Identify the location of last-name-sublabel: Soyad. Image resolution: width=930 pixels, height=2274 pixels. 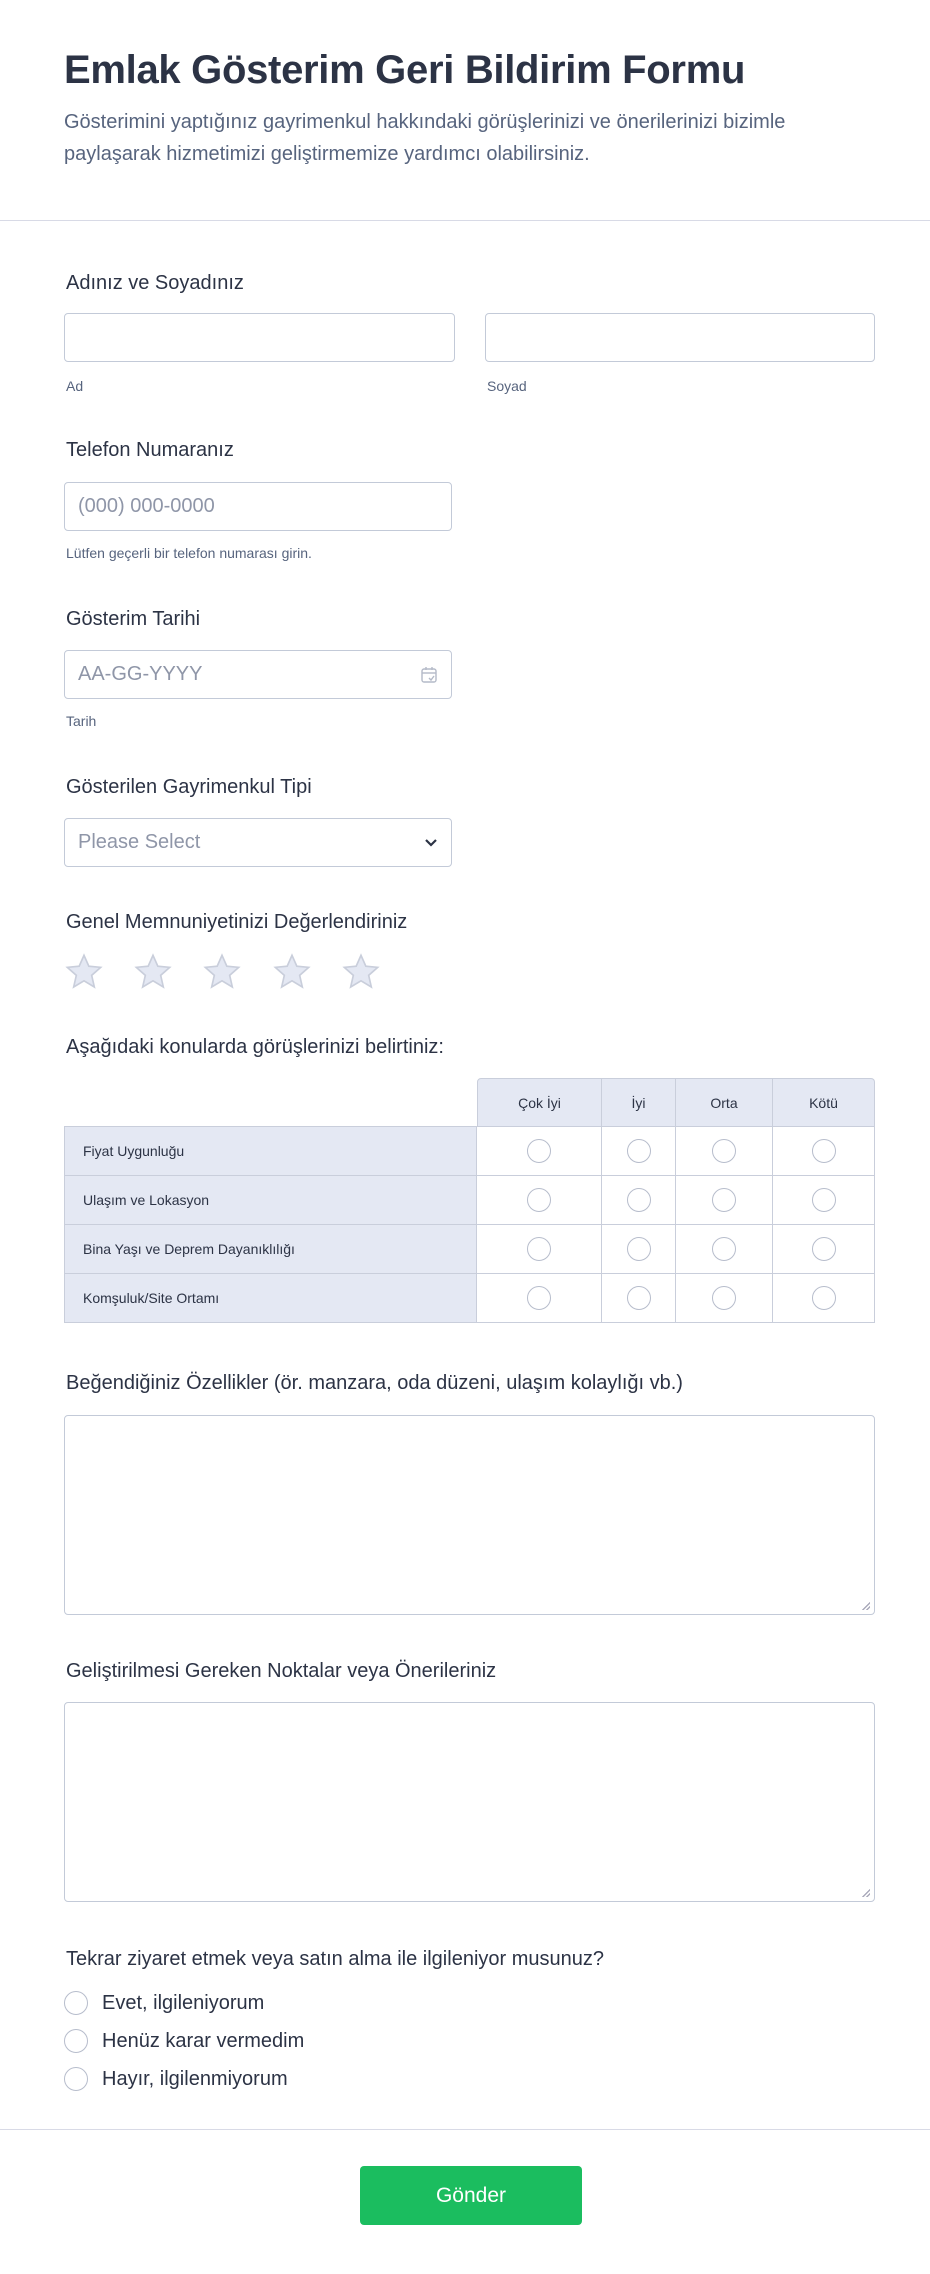
(507, 386).